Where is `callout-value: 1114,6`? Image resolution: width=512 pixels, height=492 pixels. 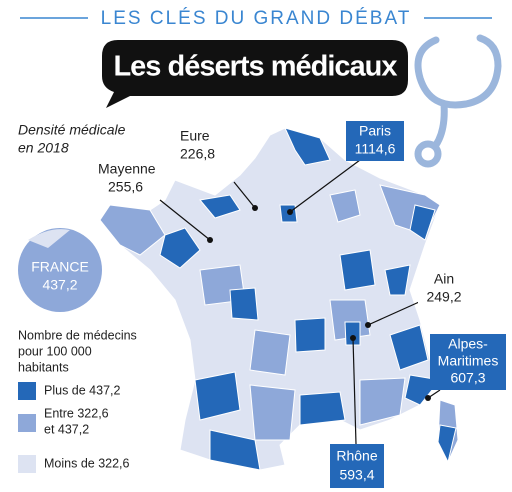 callout-value: 1114,6 is located at coordinates (375, 149).